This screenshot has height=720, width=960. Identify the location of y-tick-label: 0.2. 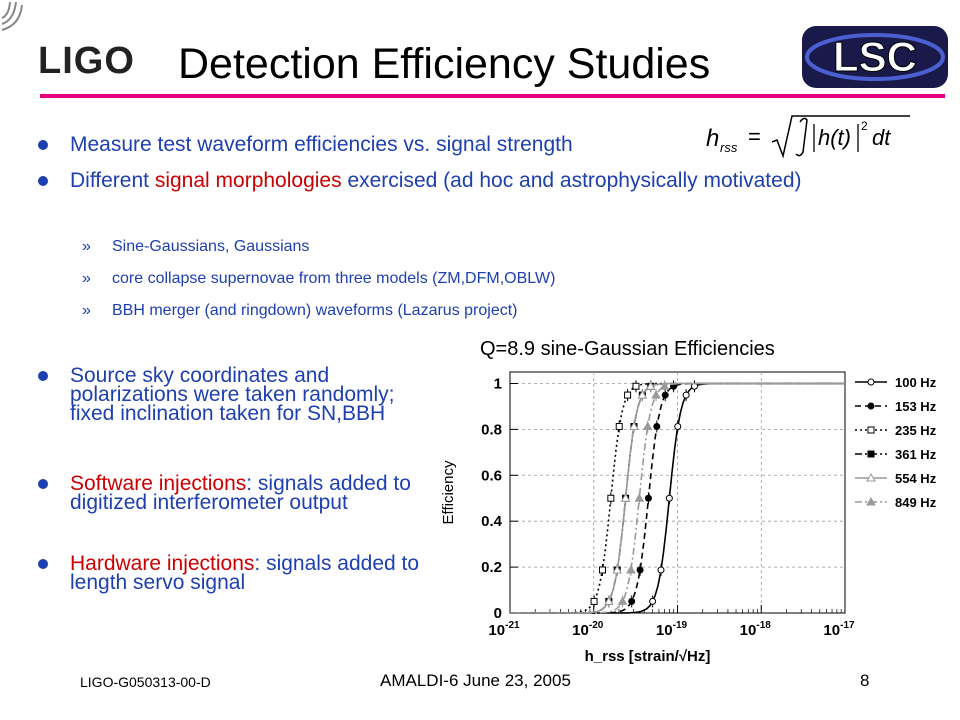
(491, 567).